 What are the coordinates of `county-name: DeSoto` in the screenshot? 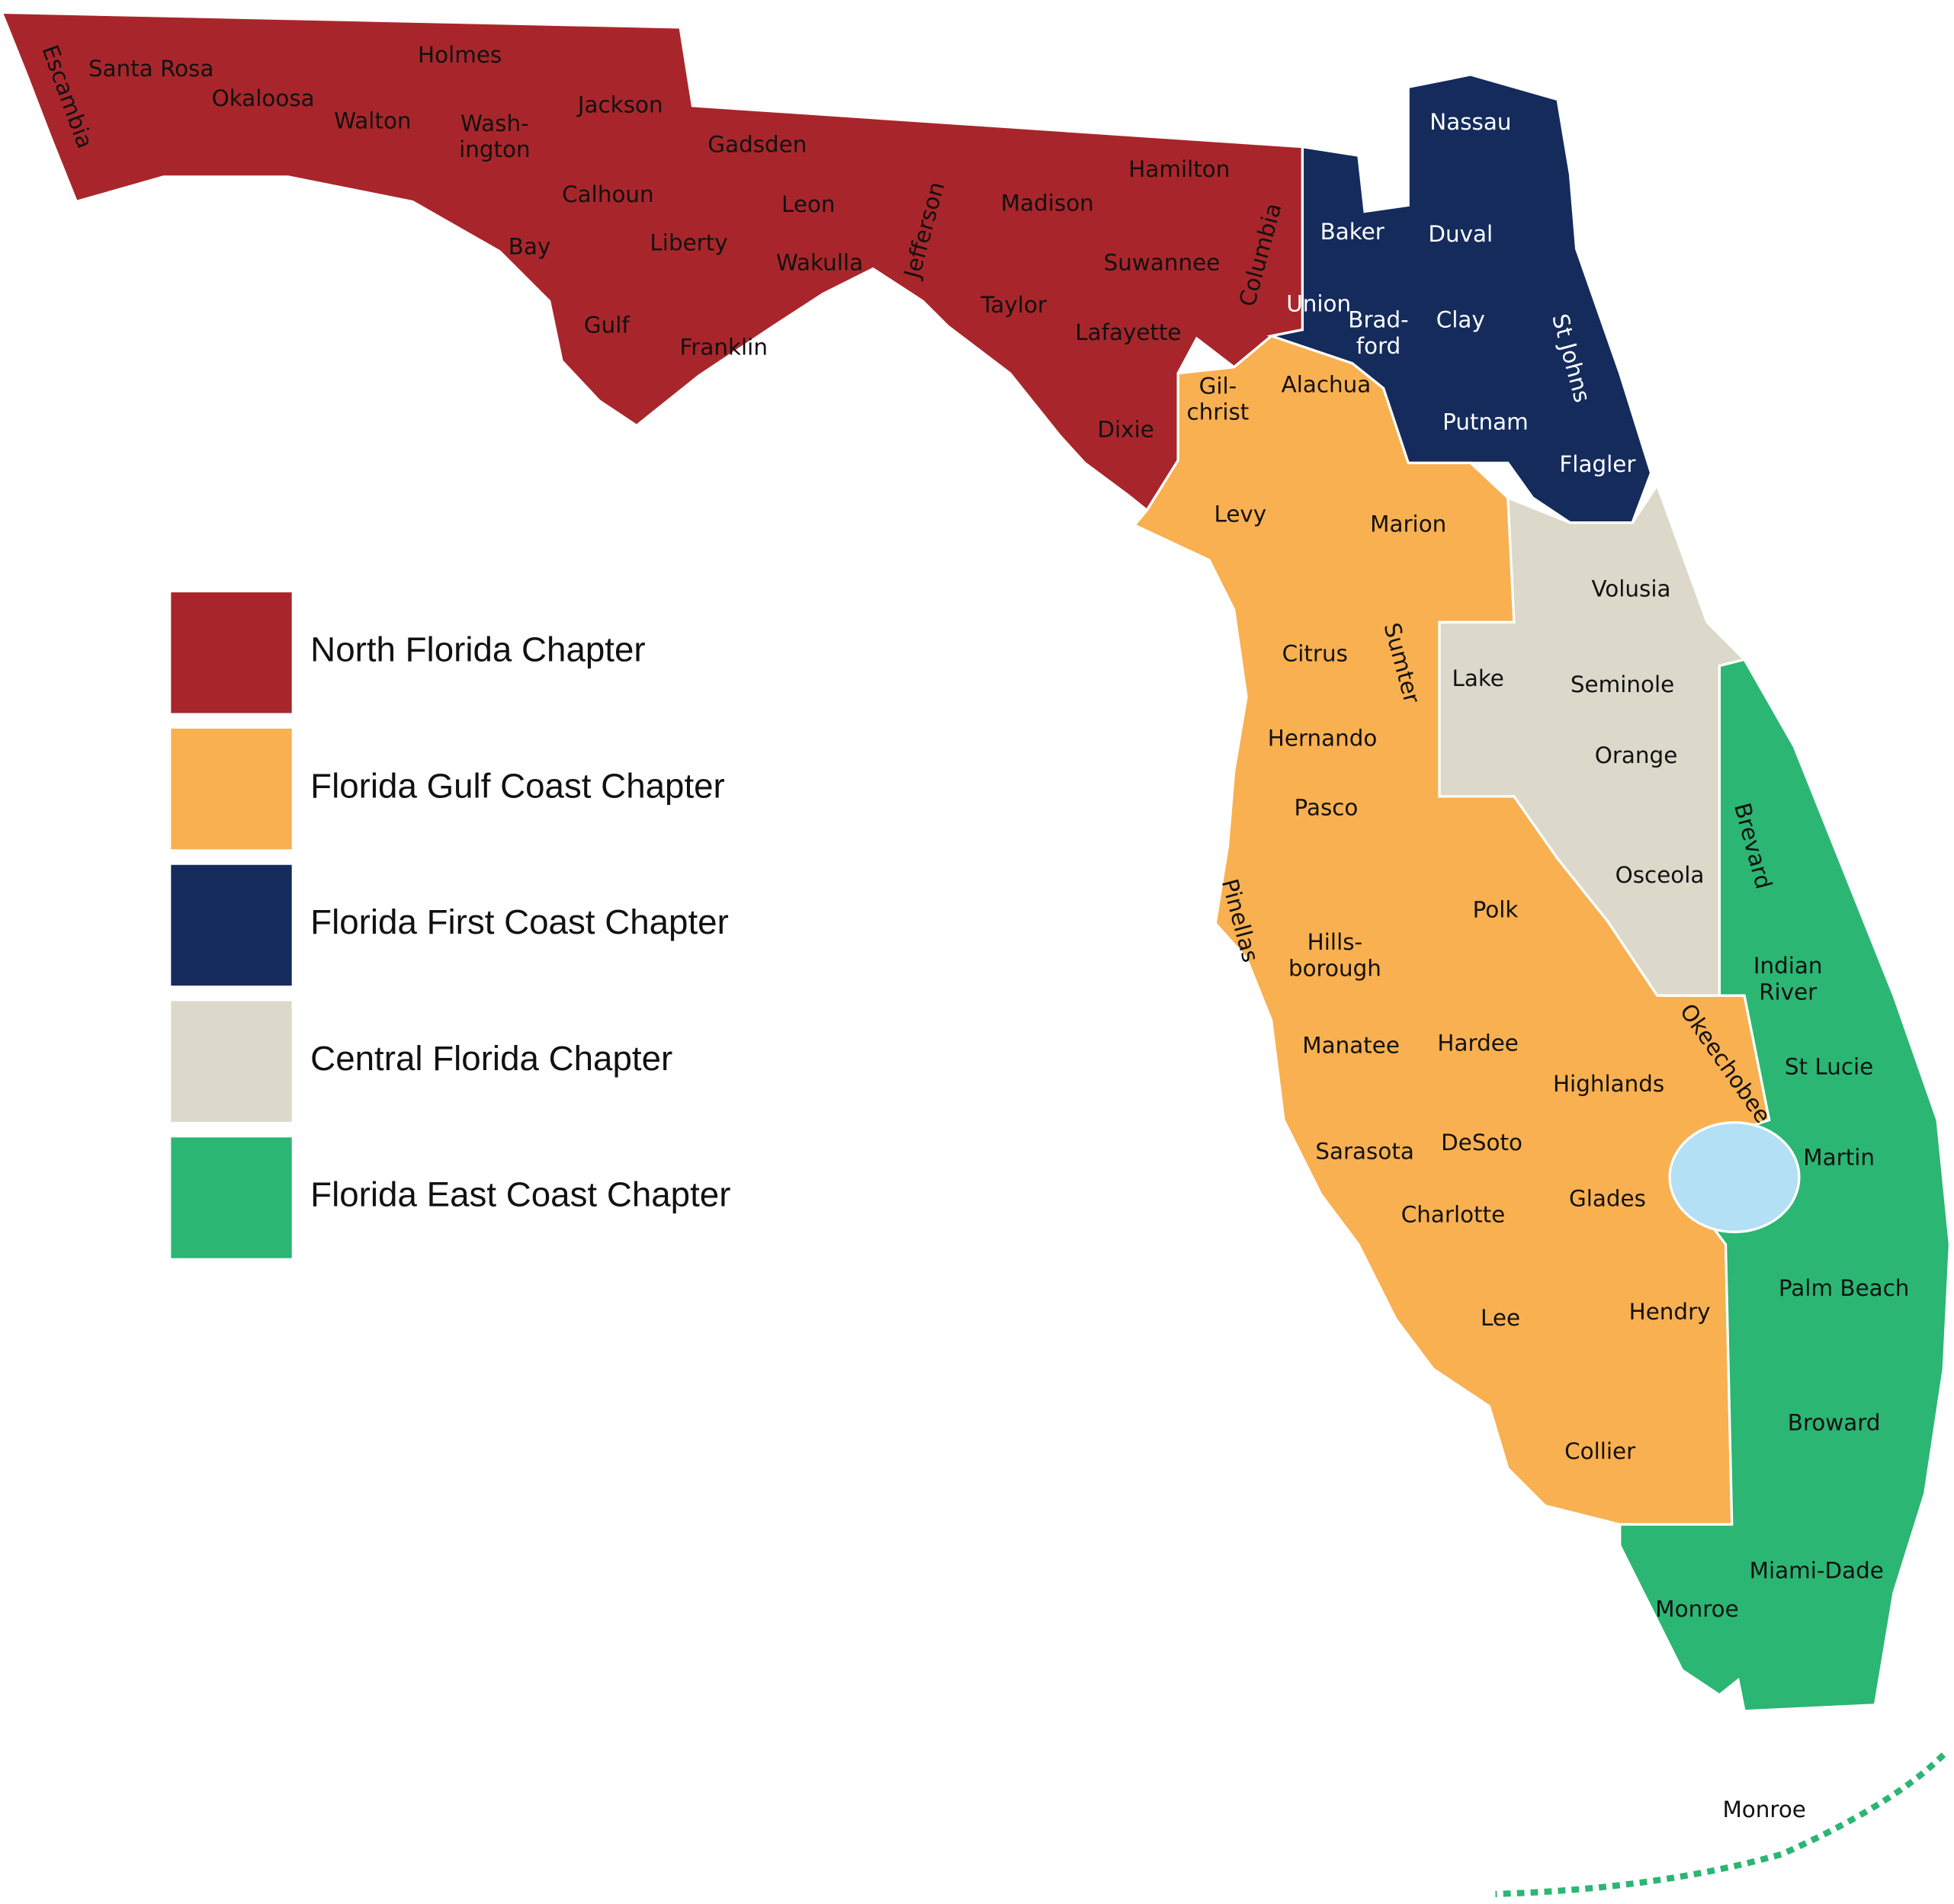 It's located at (1481, 1143).